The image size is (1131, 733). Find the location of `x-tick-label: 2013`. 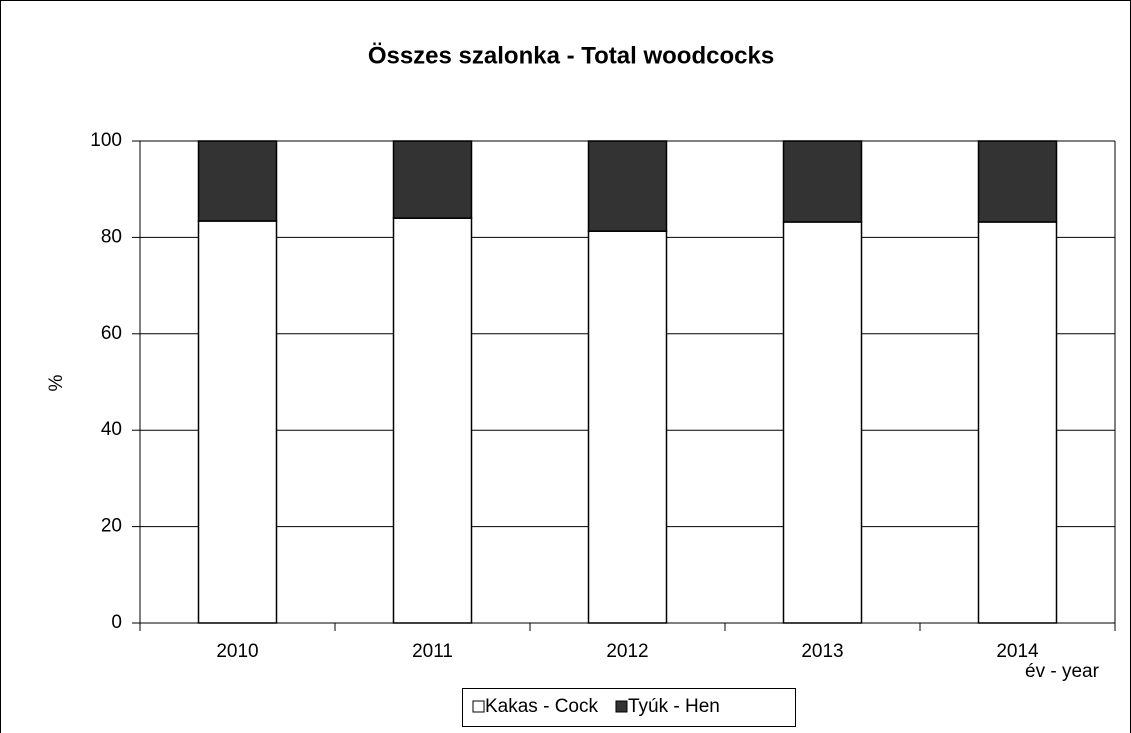

x-tick-label: 2013 is located at coordinates (822, 651).